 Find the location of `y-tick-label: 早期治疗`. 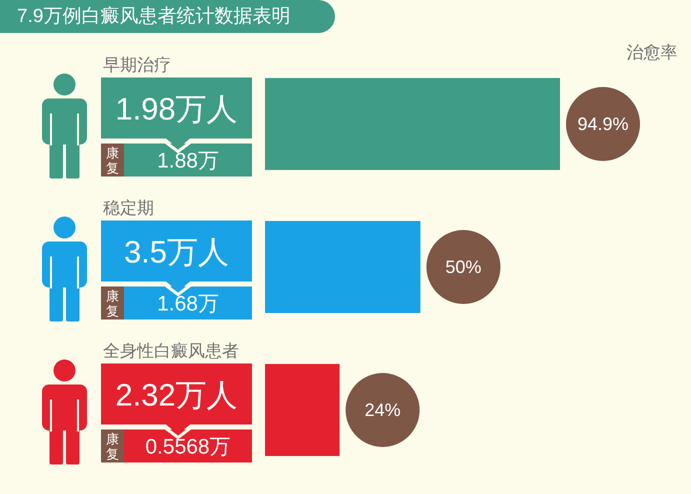

y-tick-label: 早期治疗 is located at coordinates (137, 65).